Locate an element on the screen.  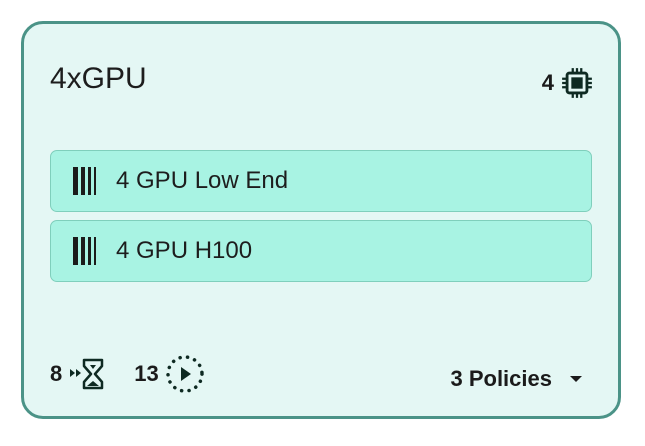
play-circle-dotted-icon is located at coordinates (184, 374).